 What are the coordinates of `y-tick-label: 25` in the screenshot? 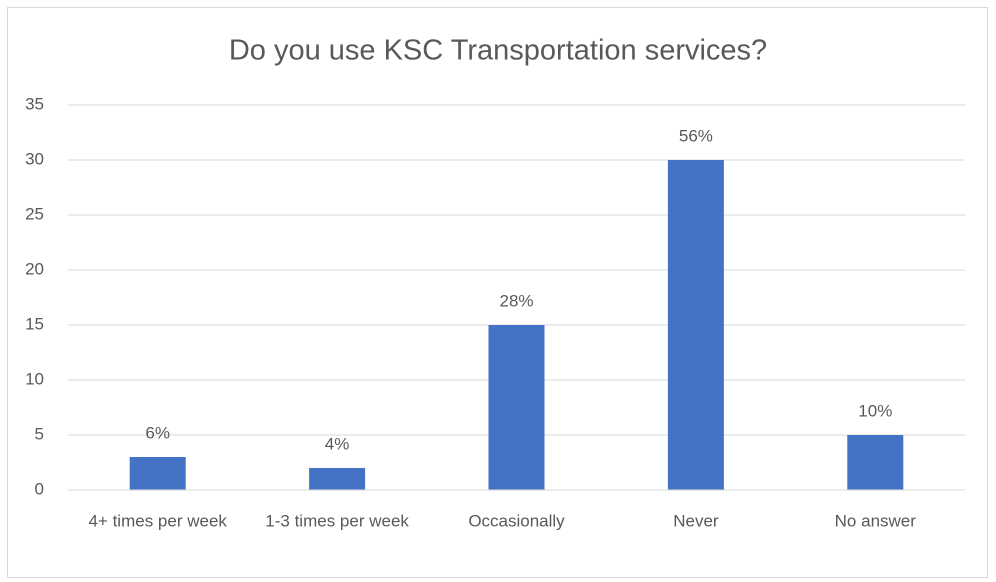 It's located at (34, 213).